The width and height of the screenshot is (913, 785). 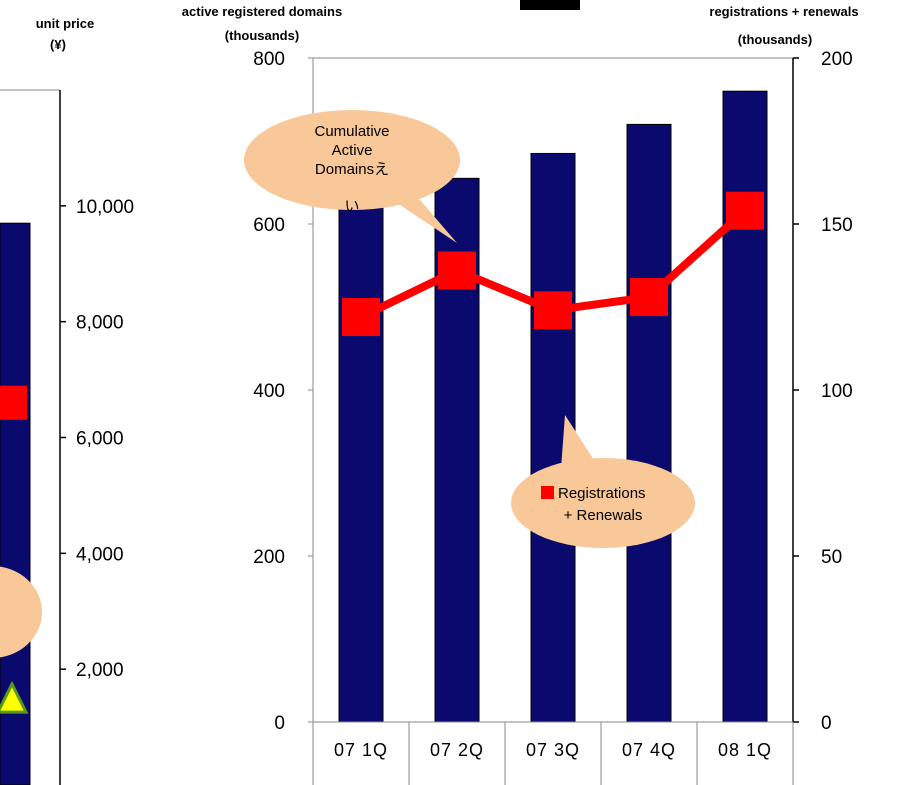 I want to click on line-series-group, so click(x=553, y=263).